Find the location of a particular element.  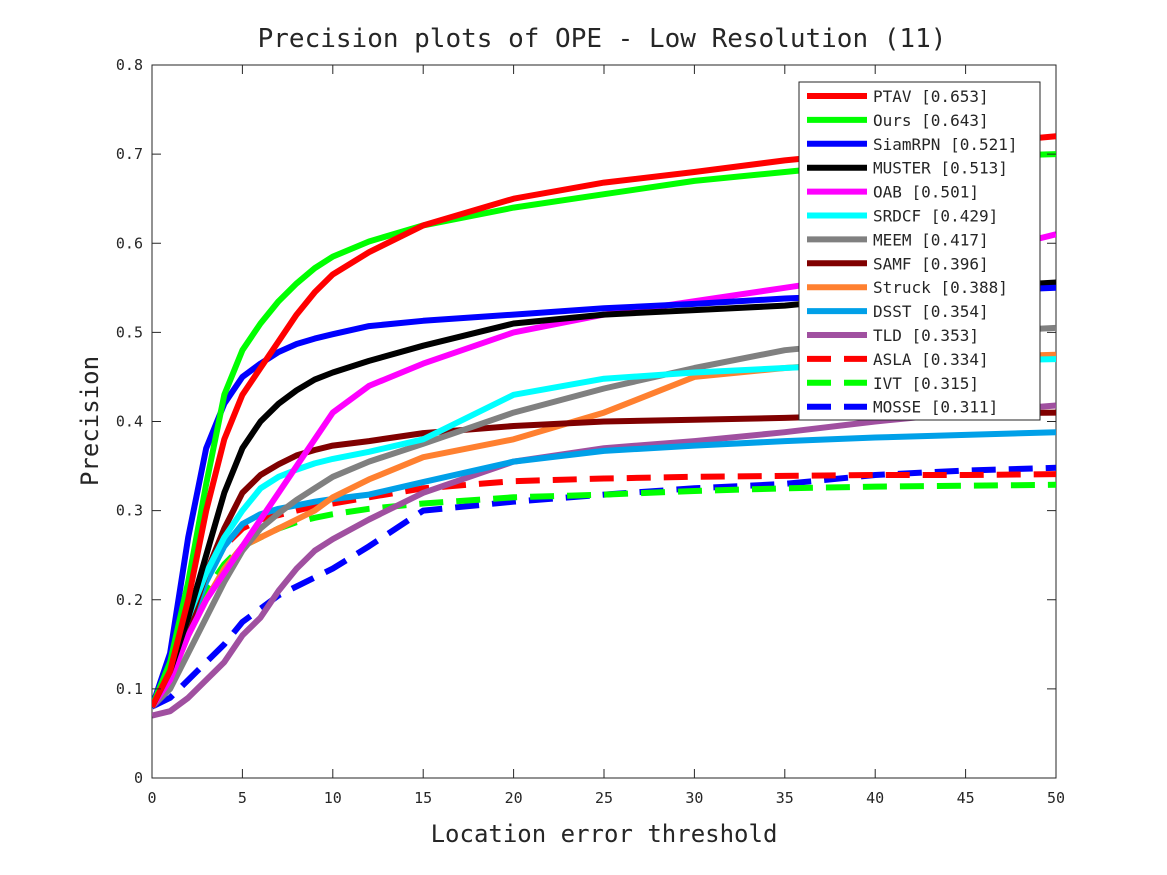

x-axis-label: Location error threshold is located at coordinates (604, 834).